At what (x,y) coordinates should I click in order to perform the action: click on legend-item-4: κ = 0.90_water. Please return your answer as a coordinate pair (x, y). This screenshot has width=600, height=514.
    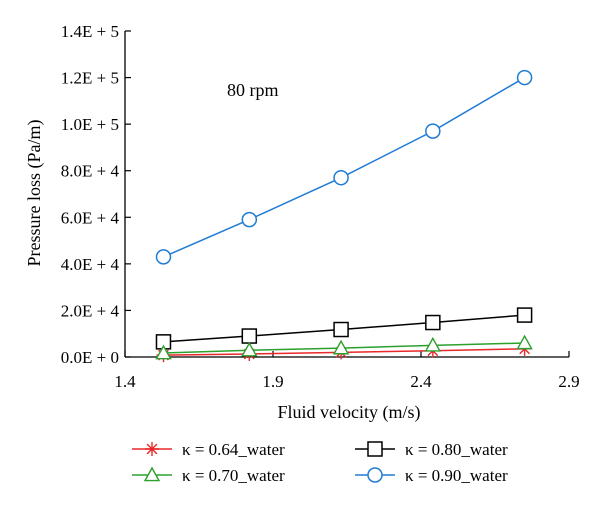
    Looking at the image, I should click on (431, 475).